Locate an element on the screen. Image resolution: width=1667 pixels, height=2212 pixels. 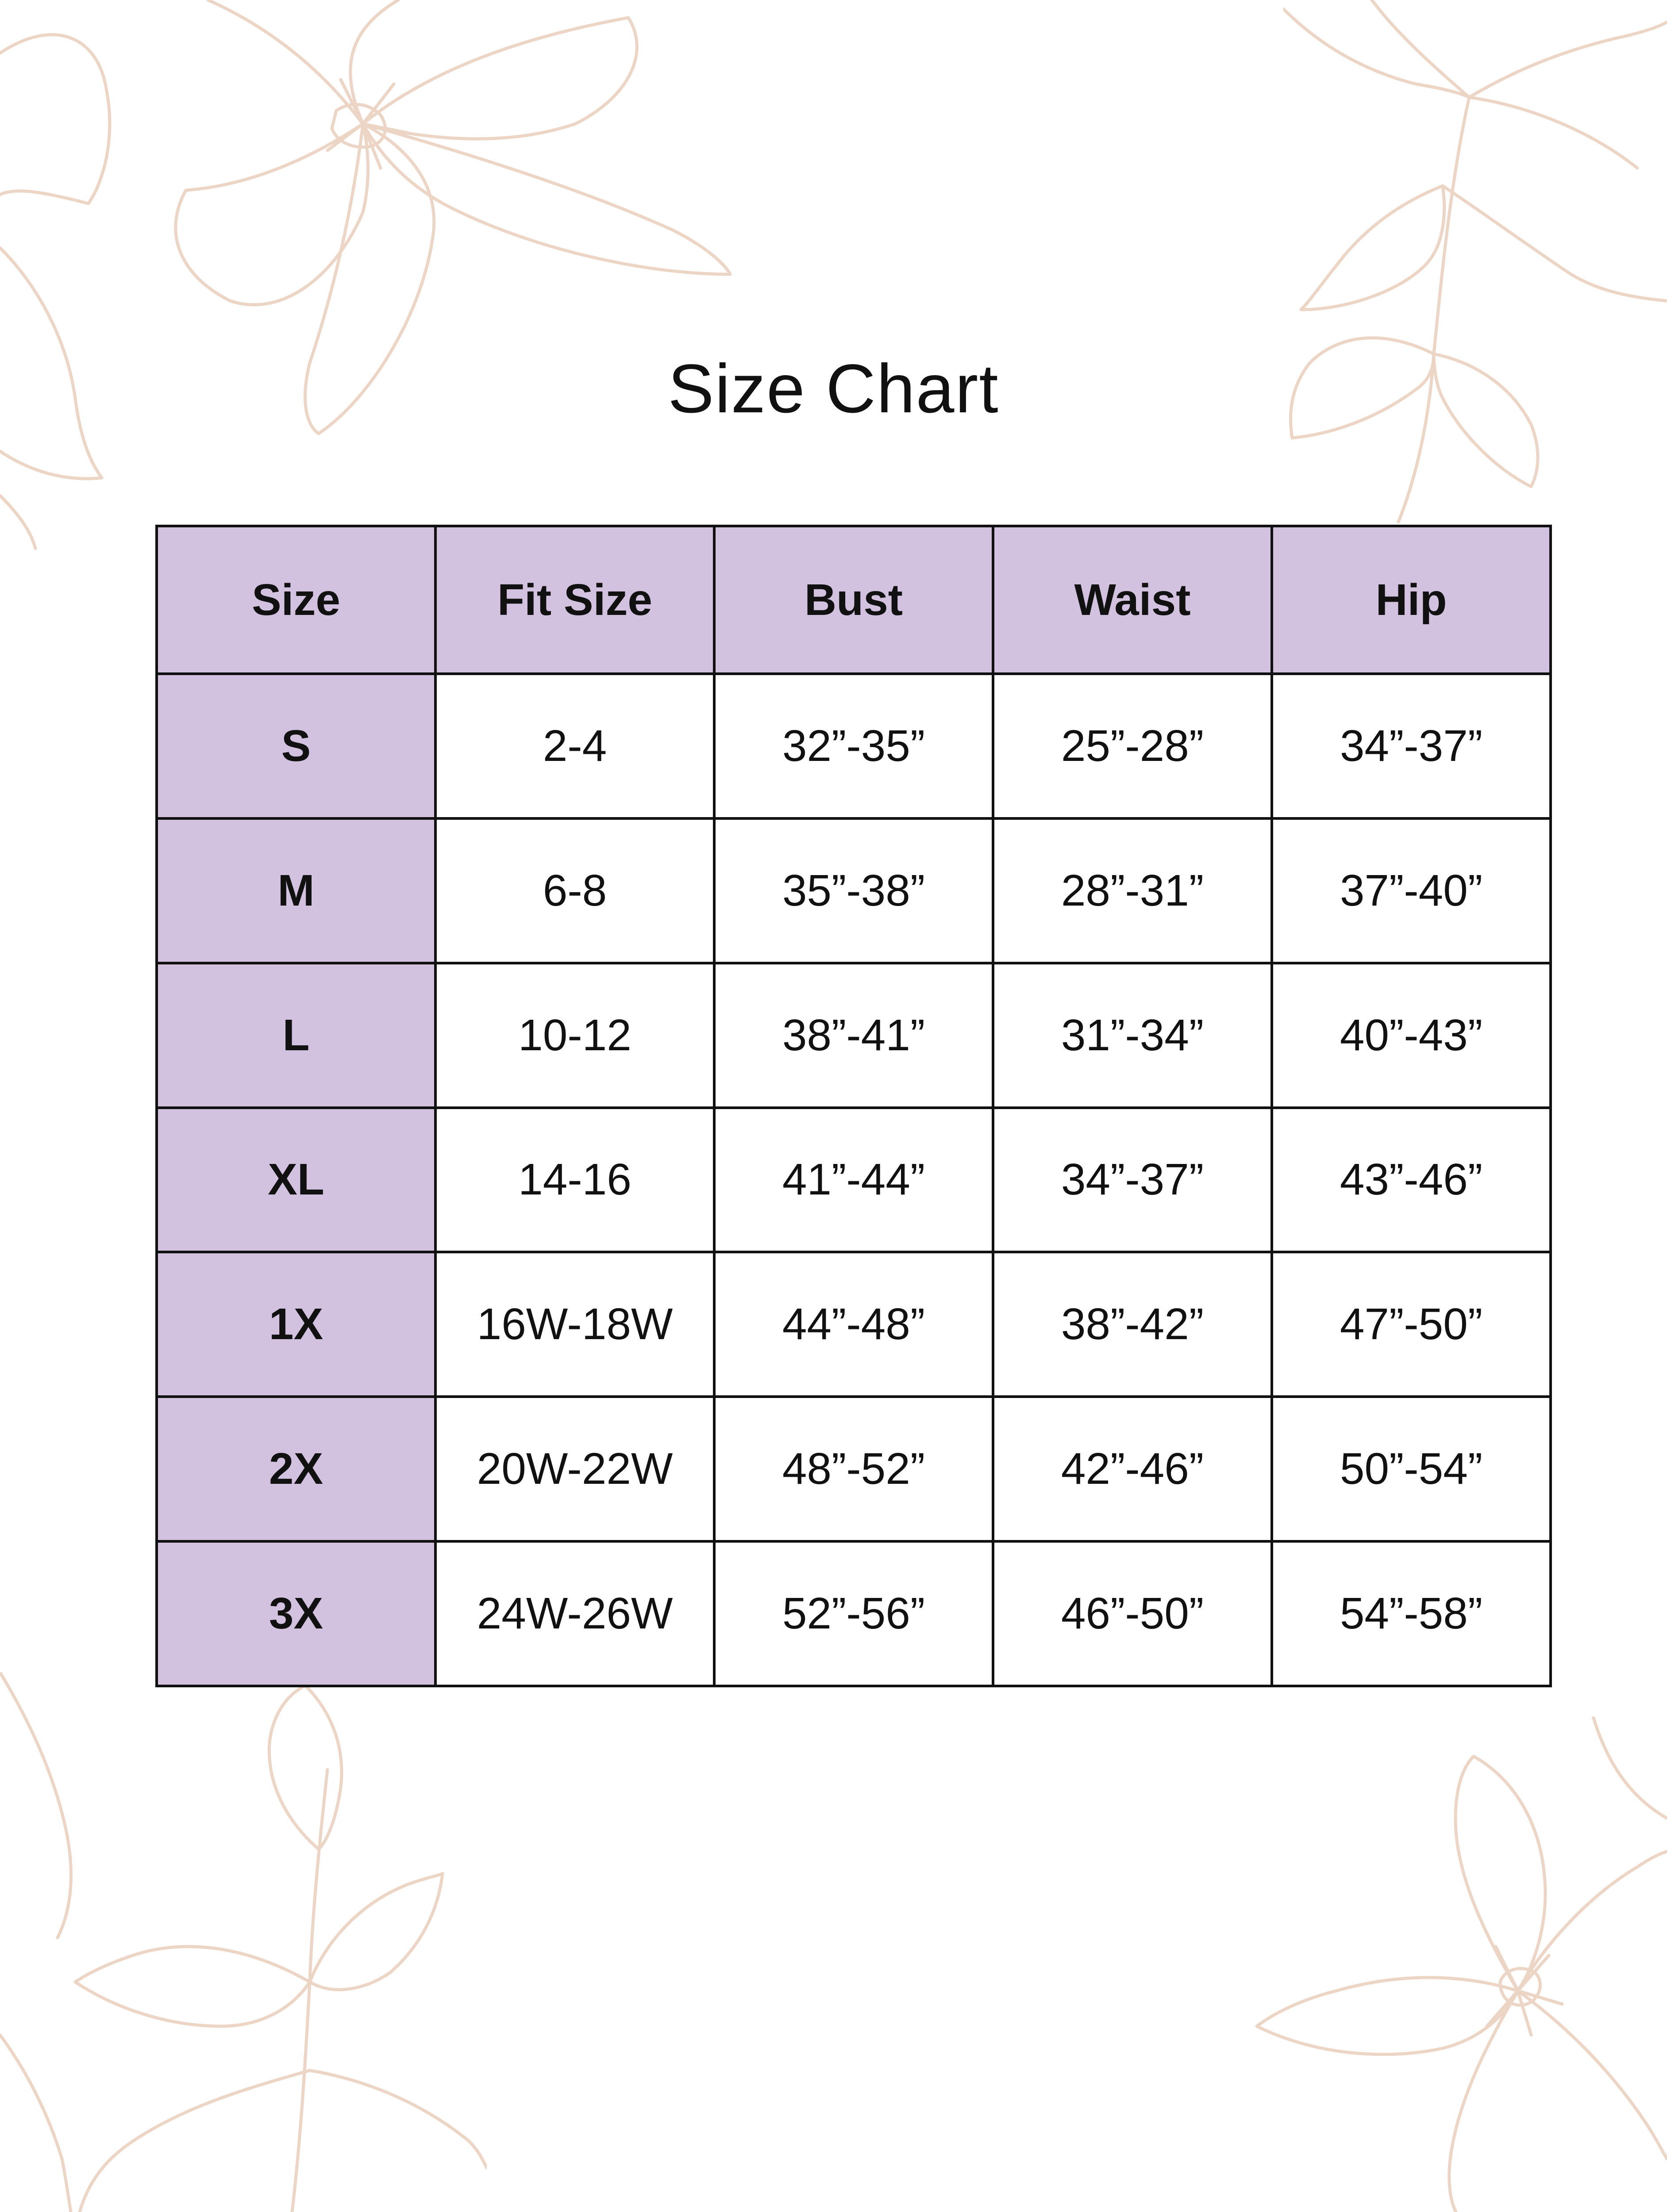
bust-cell: 52”-56” is located at coordinates (854, 1614).